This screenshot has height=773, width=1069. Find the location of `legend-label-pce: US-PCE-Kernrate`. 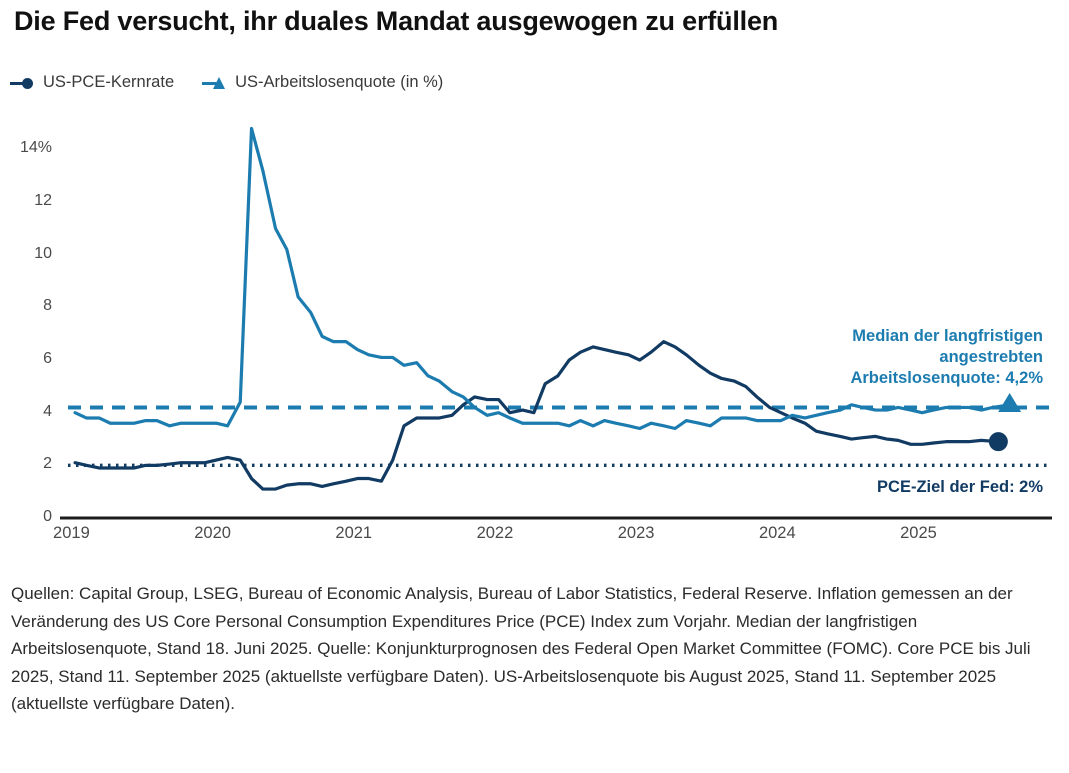

legend-label-pce: US-PCE-Kernrate is located at coordinates (109, 82).